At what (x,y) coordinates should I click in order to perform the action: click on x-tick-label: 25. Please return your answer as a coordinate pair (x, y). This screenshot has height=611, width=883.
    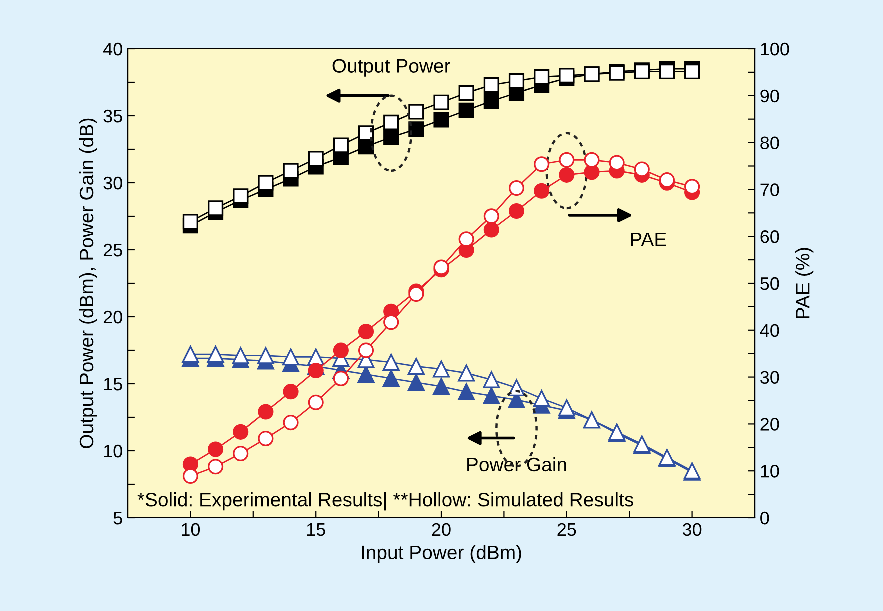
    Looking at the image, I should click on (567, 529).